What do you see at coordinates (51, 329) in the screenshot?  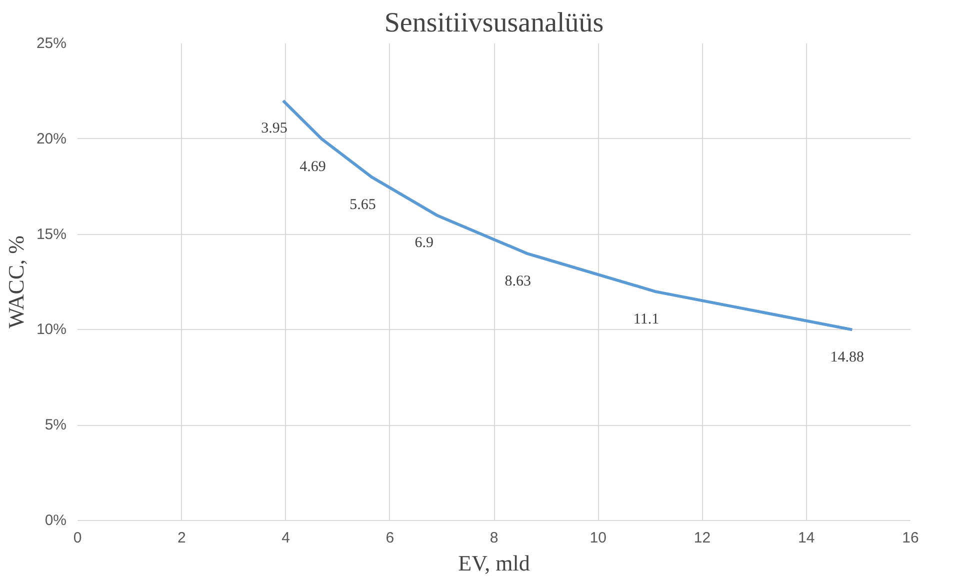 I see `y-tick-label: 10%` at bounding box center [51, 329].